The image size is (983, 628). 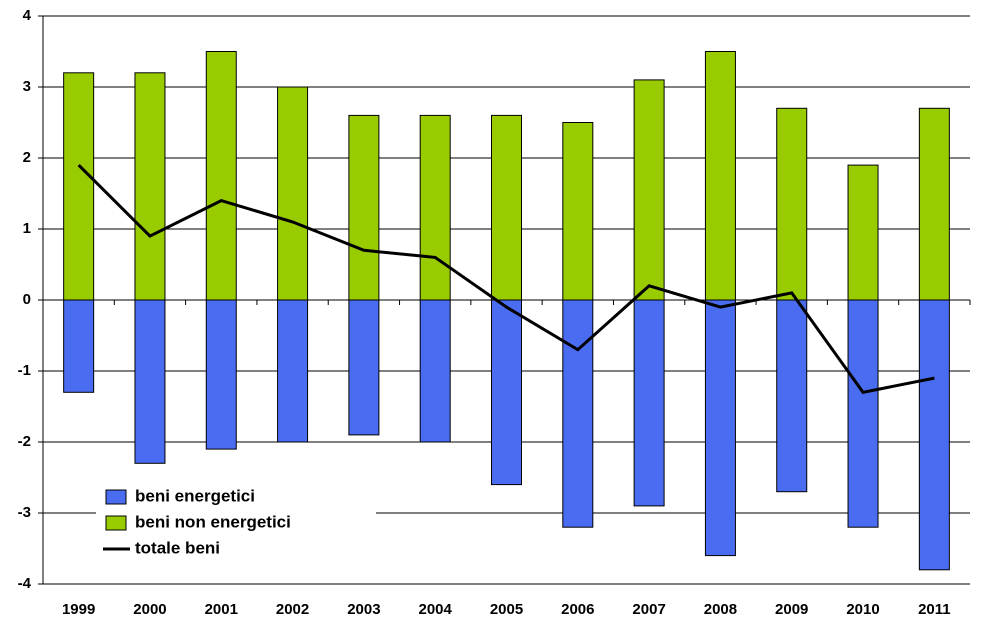 I want to click on y-tick-label: 4, so click(x=27, y=15).